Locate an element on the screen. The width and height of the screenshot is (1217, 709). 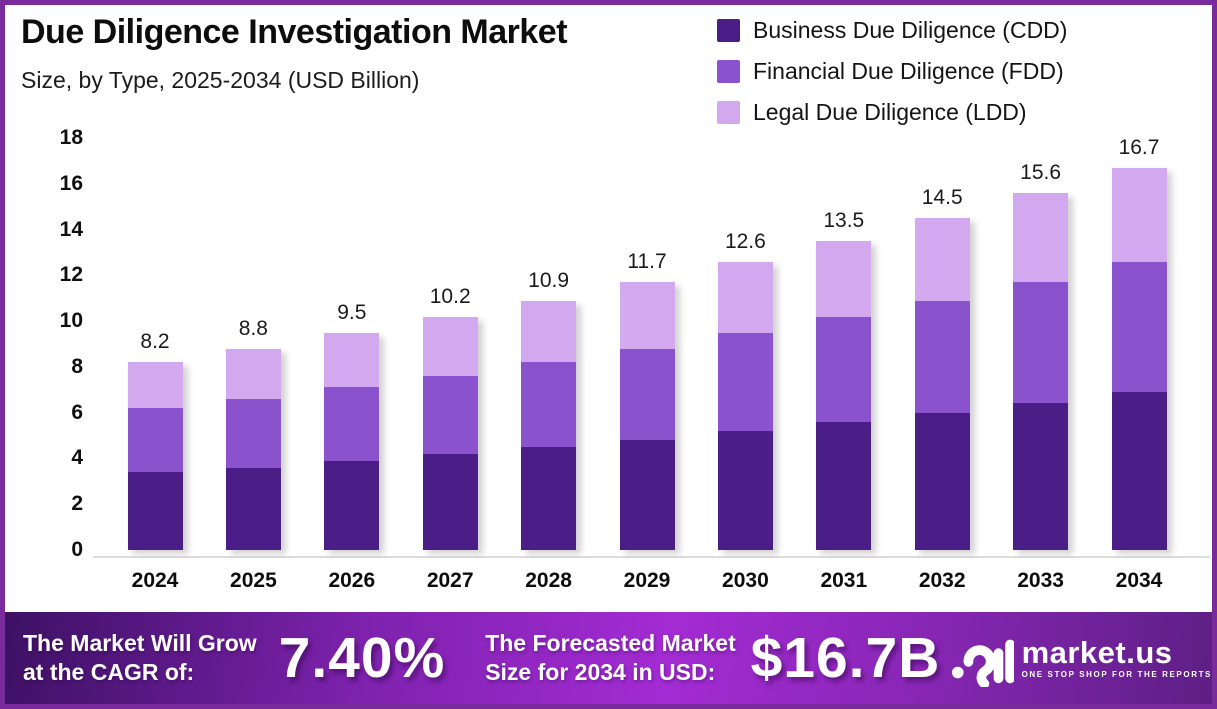
x-axis-tick-2034: 2034 is located at coordinates (1139, 580).